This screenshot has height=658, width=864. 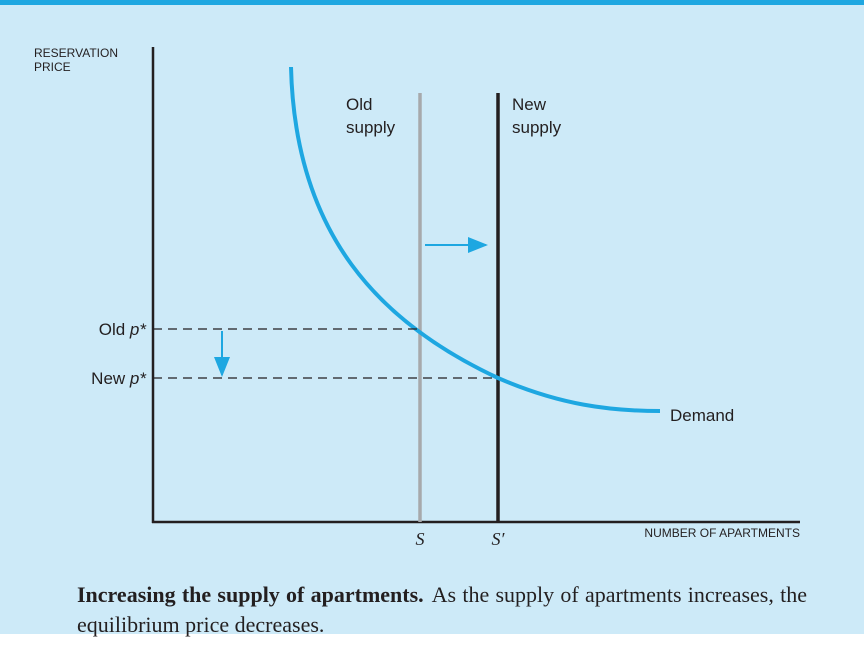 I want to click on demand-label: Demand, so click(x=702, y=415).